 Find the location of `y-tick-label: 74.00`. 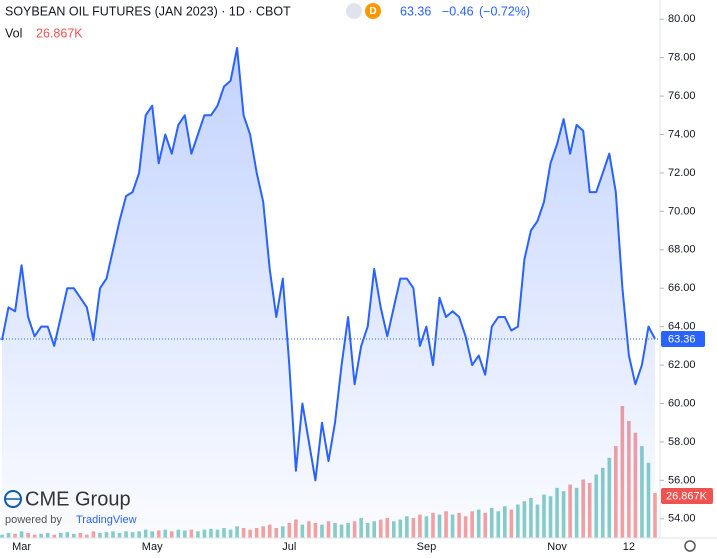

y-tick-label: 74.00 is located at coordinates (682, 134).